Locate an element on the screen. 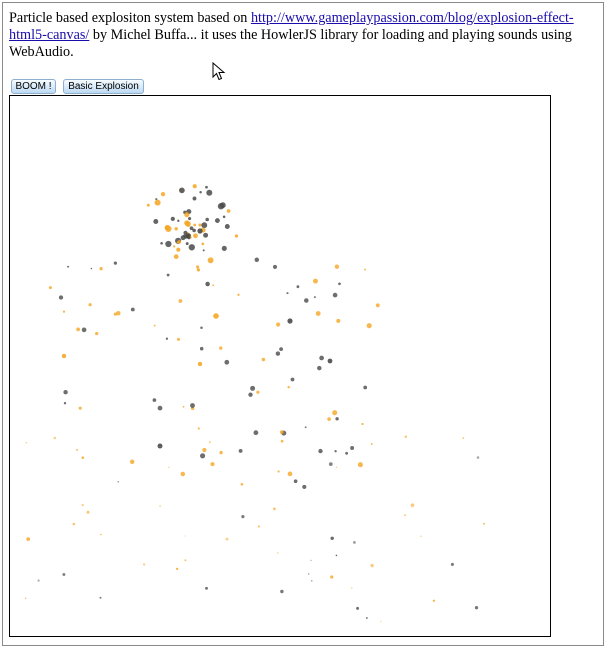 The image size is (608, 648). basic-explosion-button: Basic Explosion is located at coordinates (103, 86).